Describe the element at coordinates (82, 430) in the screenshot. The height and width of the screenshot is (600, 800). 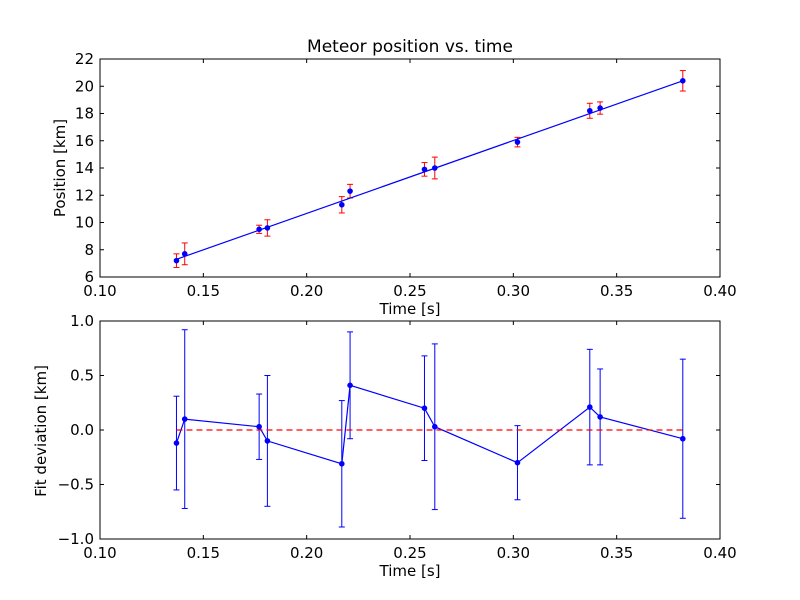
I see `y-tick-label: 0.0` at that location.